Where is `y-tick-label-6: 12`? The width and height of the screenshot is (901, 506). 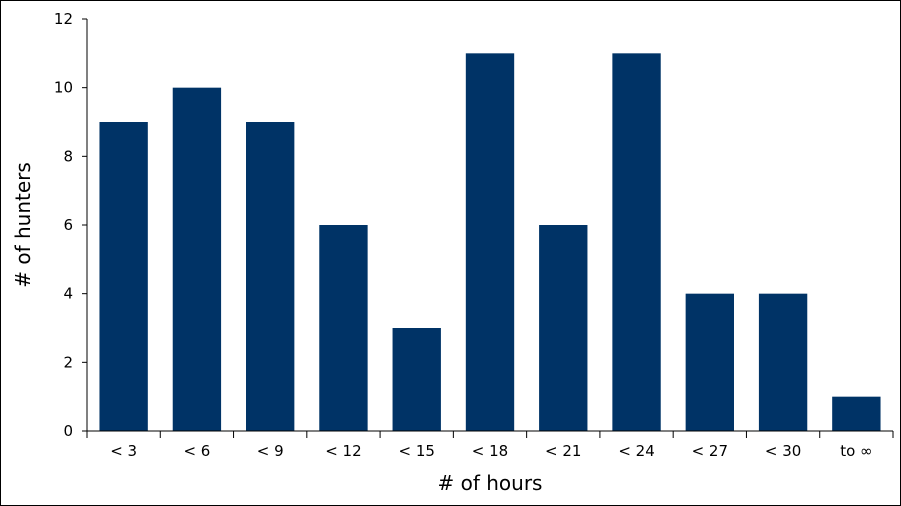
y-tick-label-6: 12 is located at coordinates (63, 19).